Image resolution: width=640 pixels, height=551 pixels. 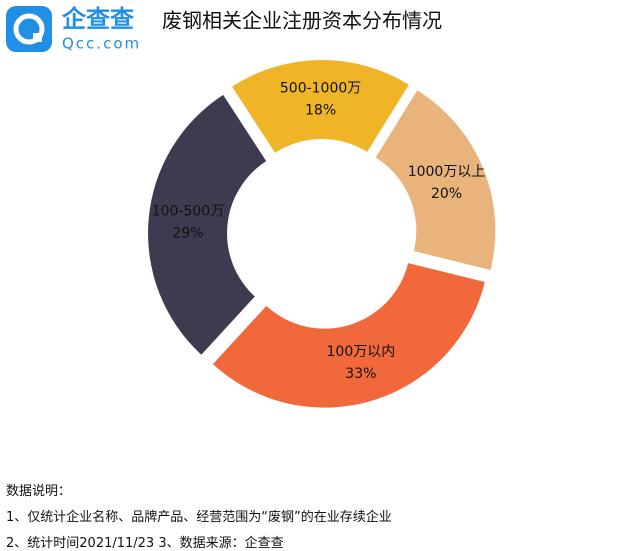 I want to click on segment-label: 100万以内, so click(x=361, y=352).